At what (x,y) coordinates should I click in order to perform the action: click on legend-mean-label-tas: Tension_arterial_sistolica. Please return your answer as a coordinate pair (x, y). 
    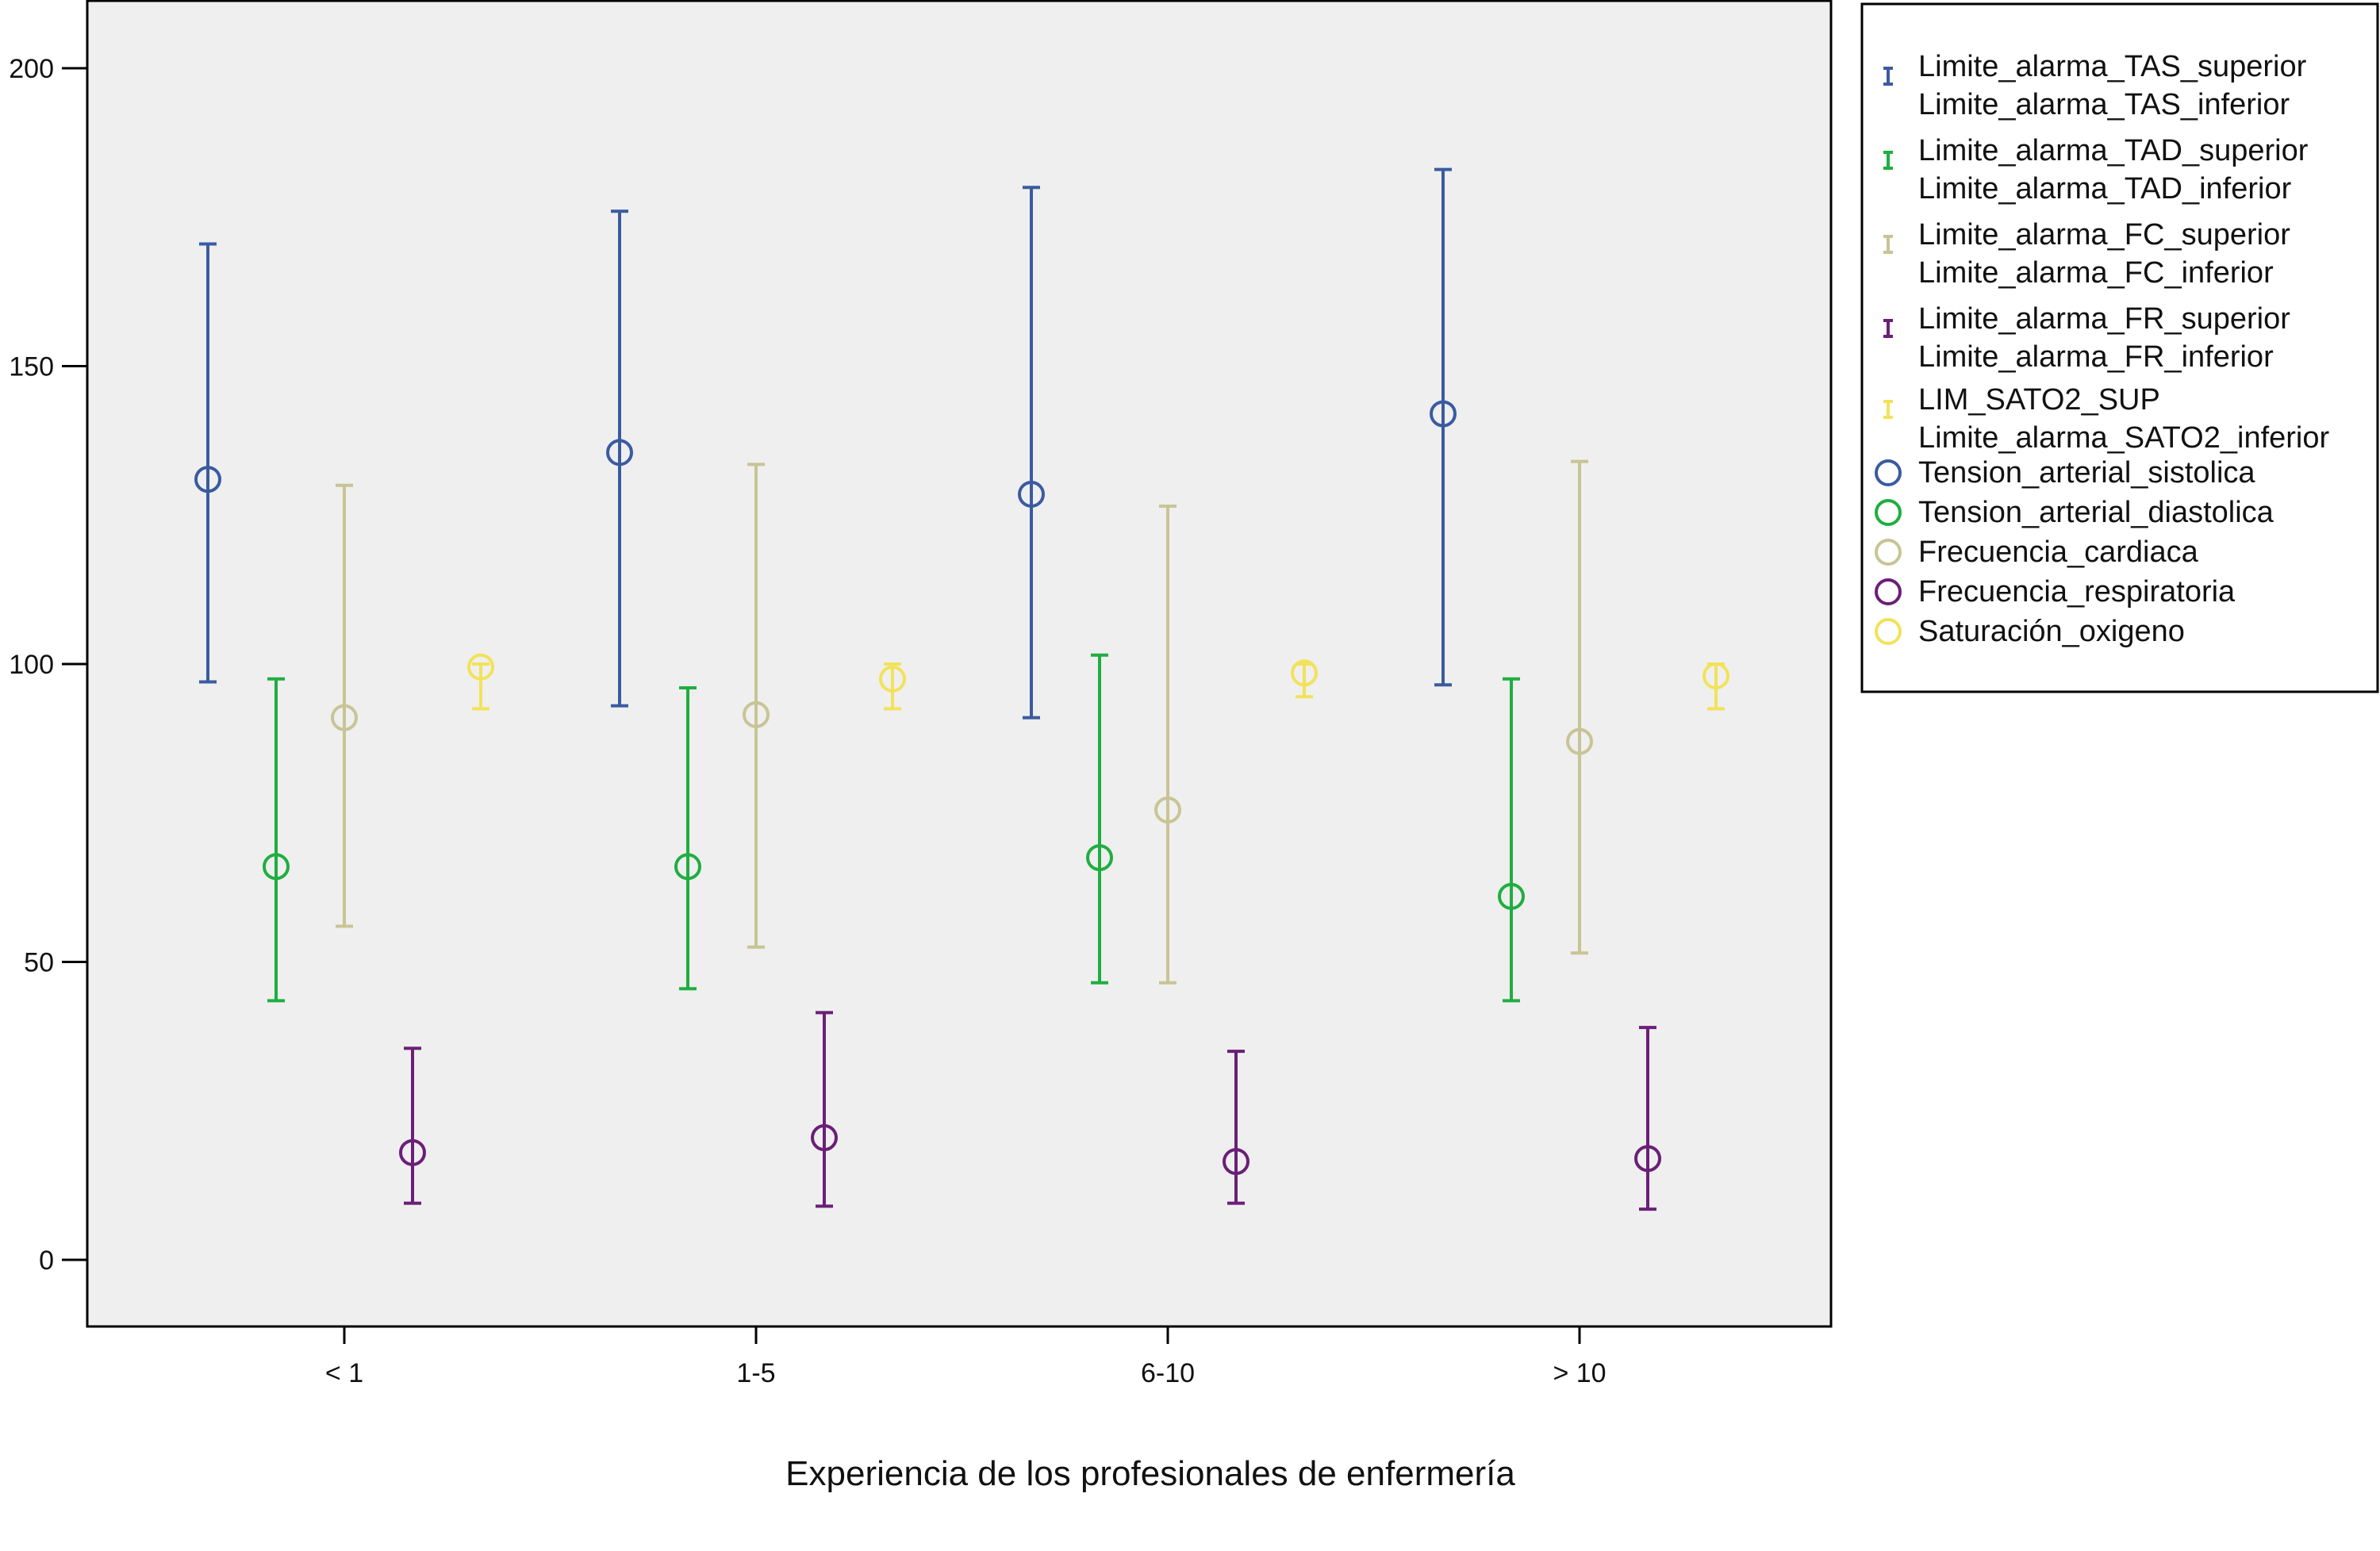
    Looking at the image, I should click on (2086, 472).